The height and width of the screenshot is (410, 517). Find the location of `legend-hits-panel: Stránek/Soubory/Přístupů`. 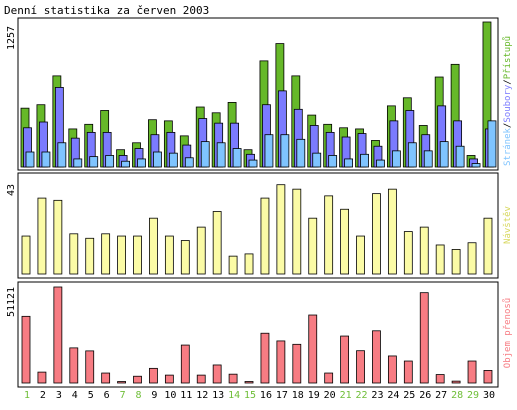

legend-hits-panel: Stránek/Soubory/Přístupů is located at coordinates (507, 101).